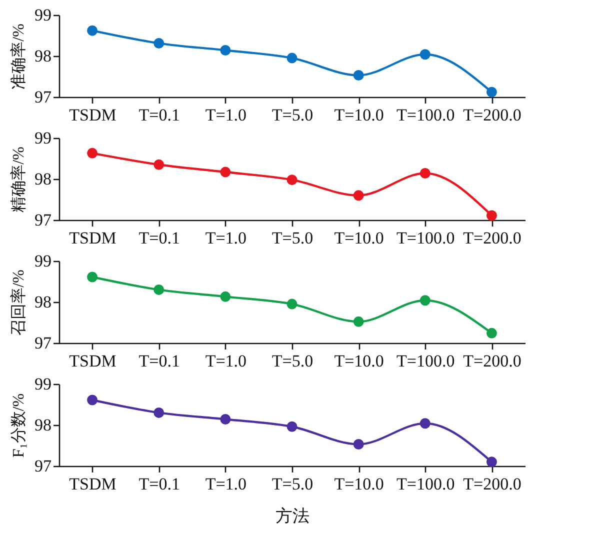 The width and height of the screenshot is (611, 541). Describe the element at coordinates (19, 57) in the screenshot. I see `y-axis-title: 准确率/%` at that location.